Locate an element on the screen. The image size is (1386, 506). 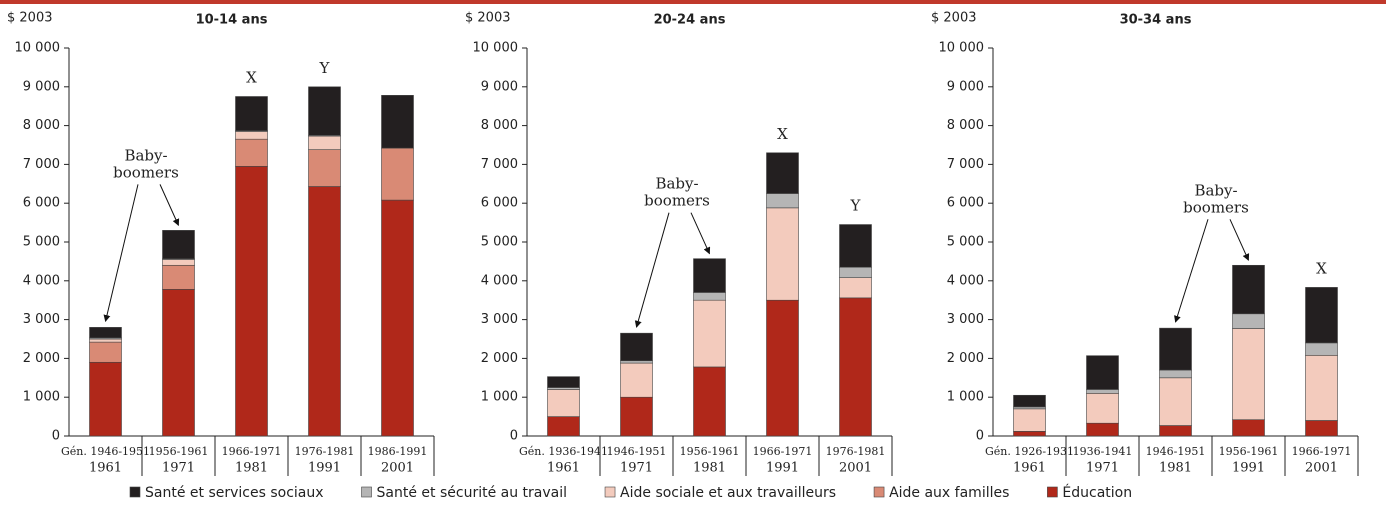
panel-title: 30-34 ans is located at coordinates (1156, 20).